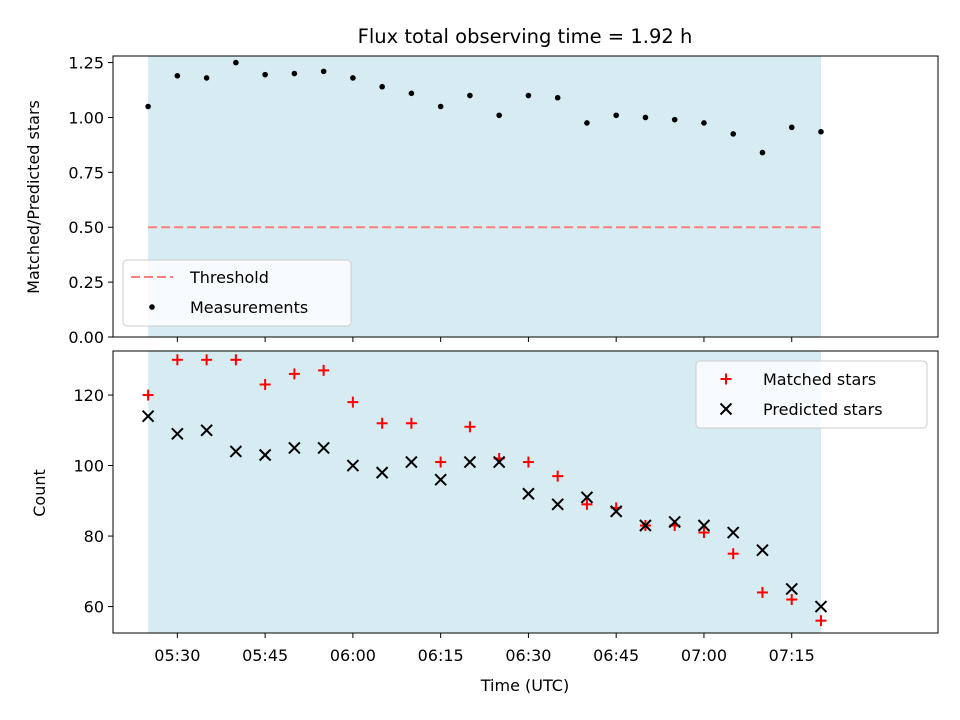  What do you see at coordinates (704, 655) in the screenshot?
I see `x-tick-label: 07:00` at bounding box center [704, 655].